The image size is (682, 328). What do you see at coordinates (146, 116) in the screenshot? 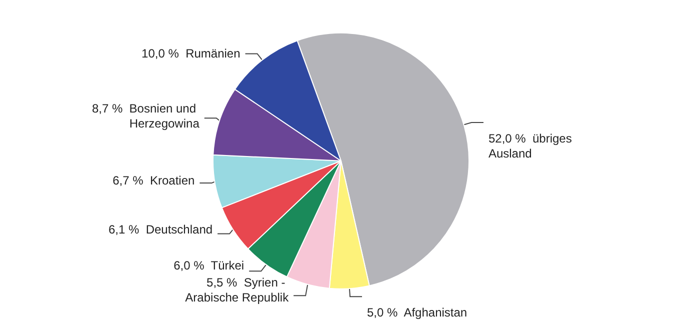
I see `slice-label: 8,7 % Bosnien und Herzegowina` at bounding box center [146, 116].